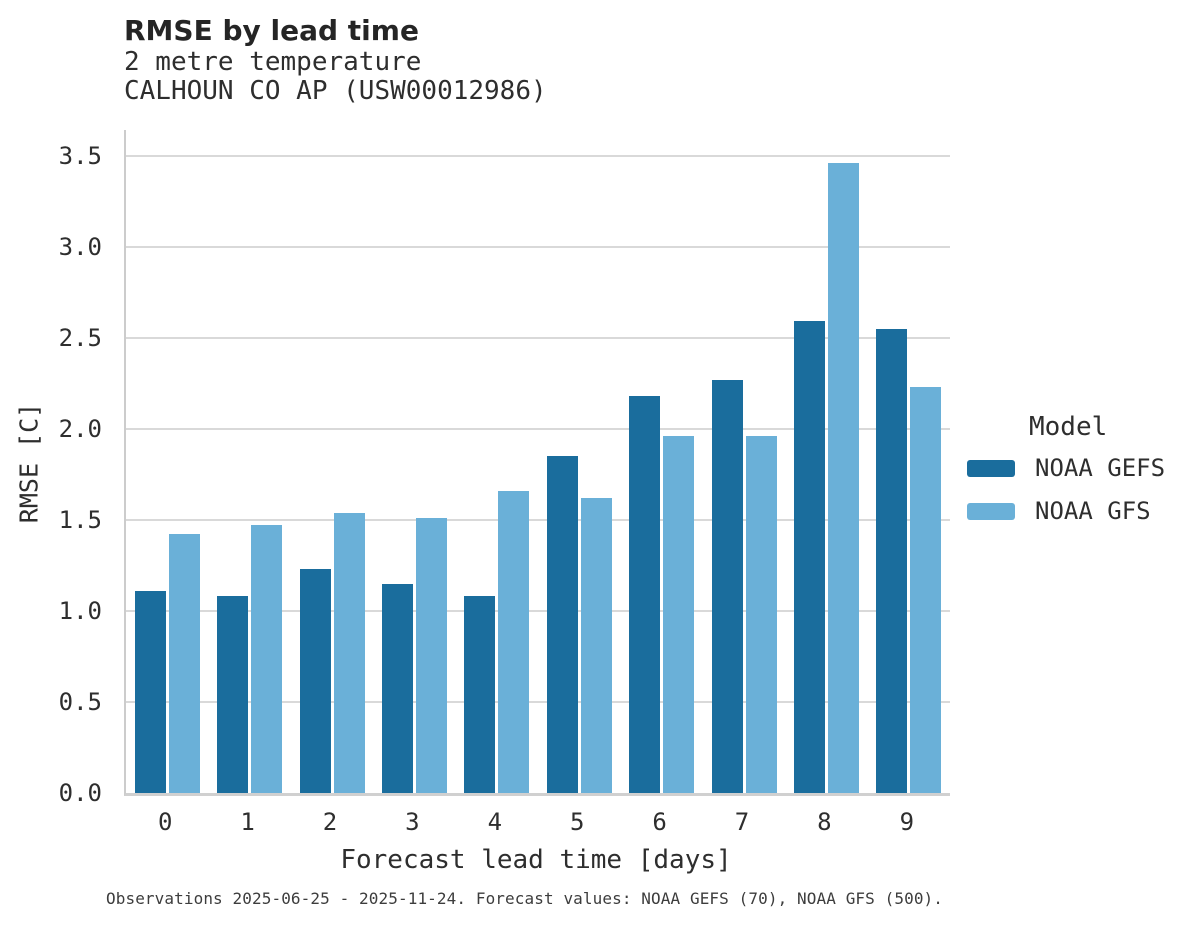 Image resolution: width=1188 pixels, height=928 pixels. What do you see at coordinates (80, 519) in the screenshot?
I see `y-tick-1.5: 1.5` at bounding box center [80, 519].